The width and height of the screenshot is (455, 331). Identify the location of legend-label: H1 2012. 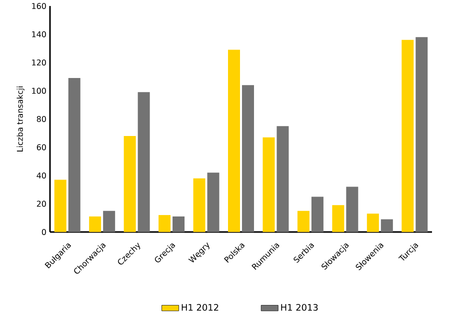
(200, 307).